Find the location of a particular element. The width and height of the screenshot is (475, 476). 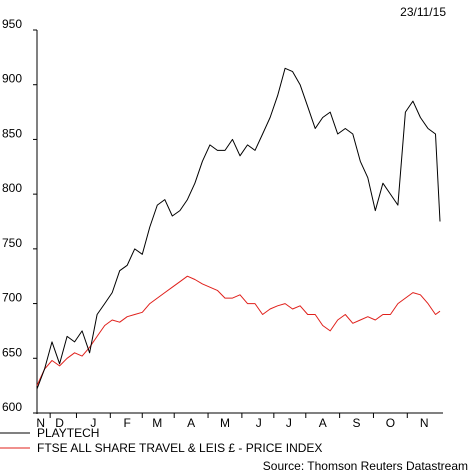

x-tick-label: D is located at coordinates (59, 423).